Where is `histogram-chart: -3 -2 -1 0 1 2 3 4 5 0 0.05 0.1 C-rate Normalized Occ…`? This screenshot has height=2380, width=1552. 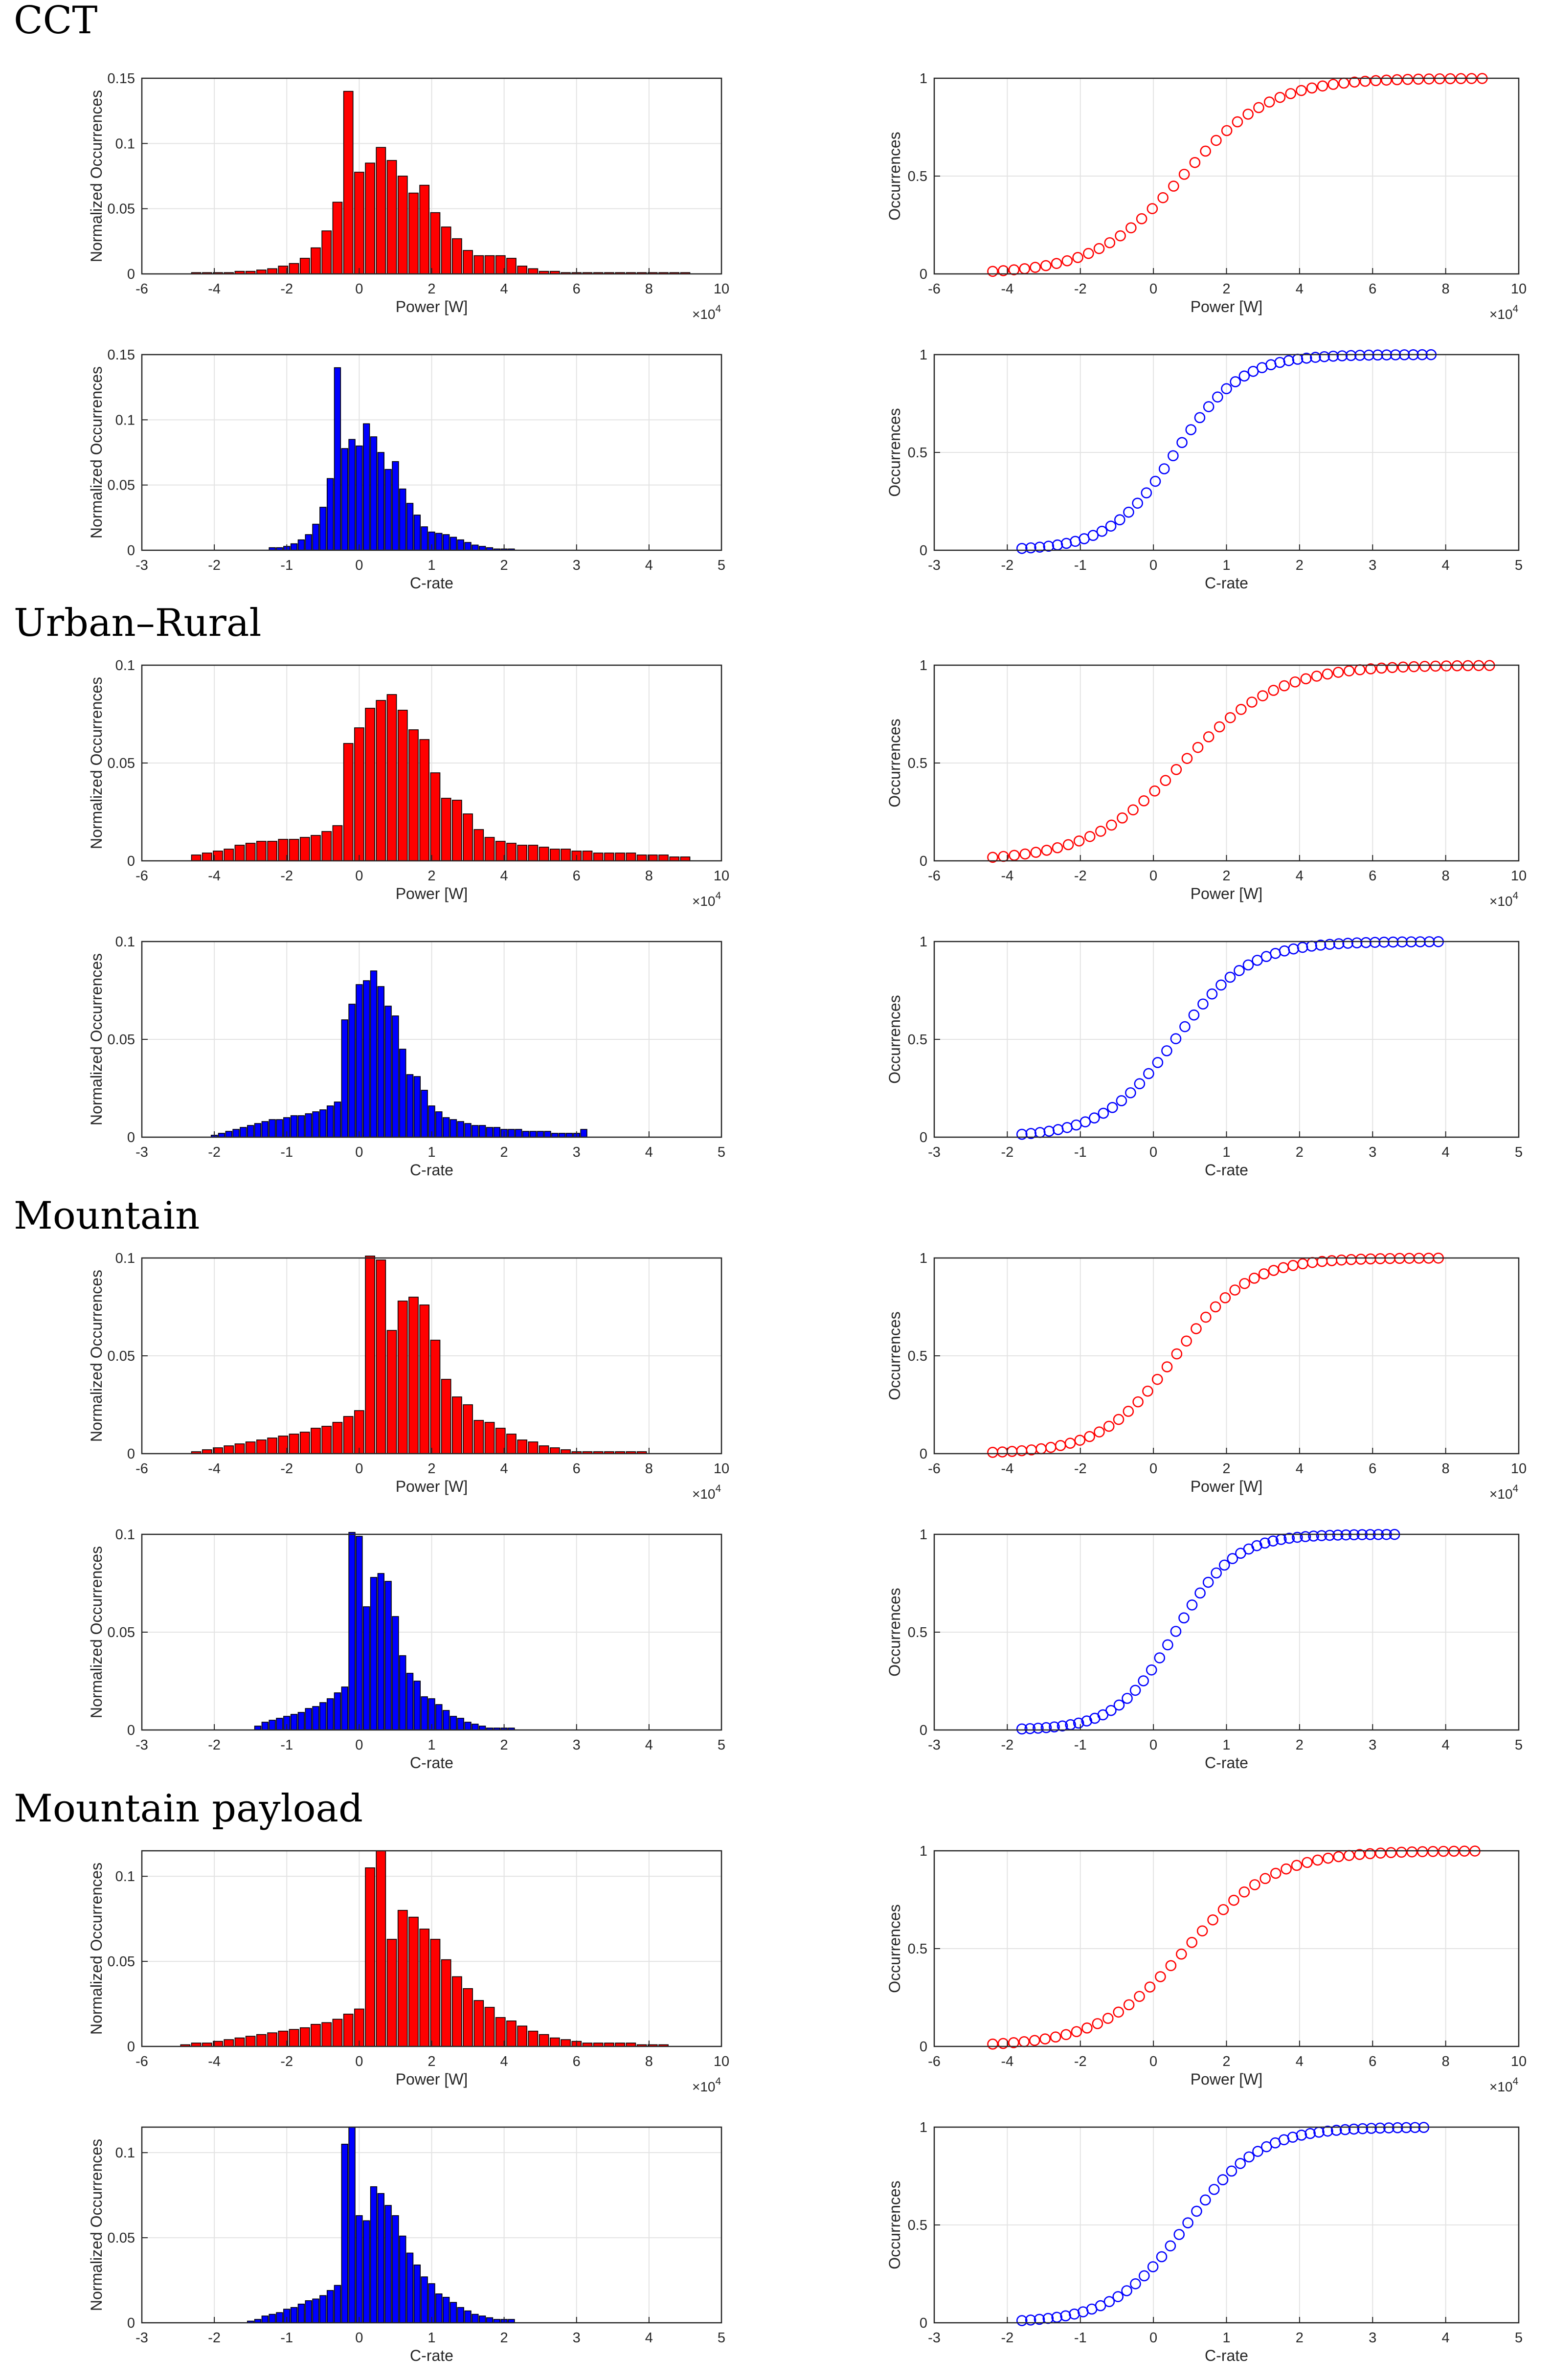
histogram-chart: -3 -2 -1 0 1 2 3 4 5 0 0.05 0.1 C-rate Normalized Occ… is located at coordinates (406, 1649).